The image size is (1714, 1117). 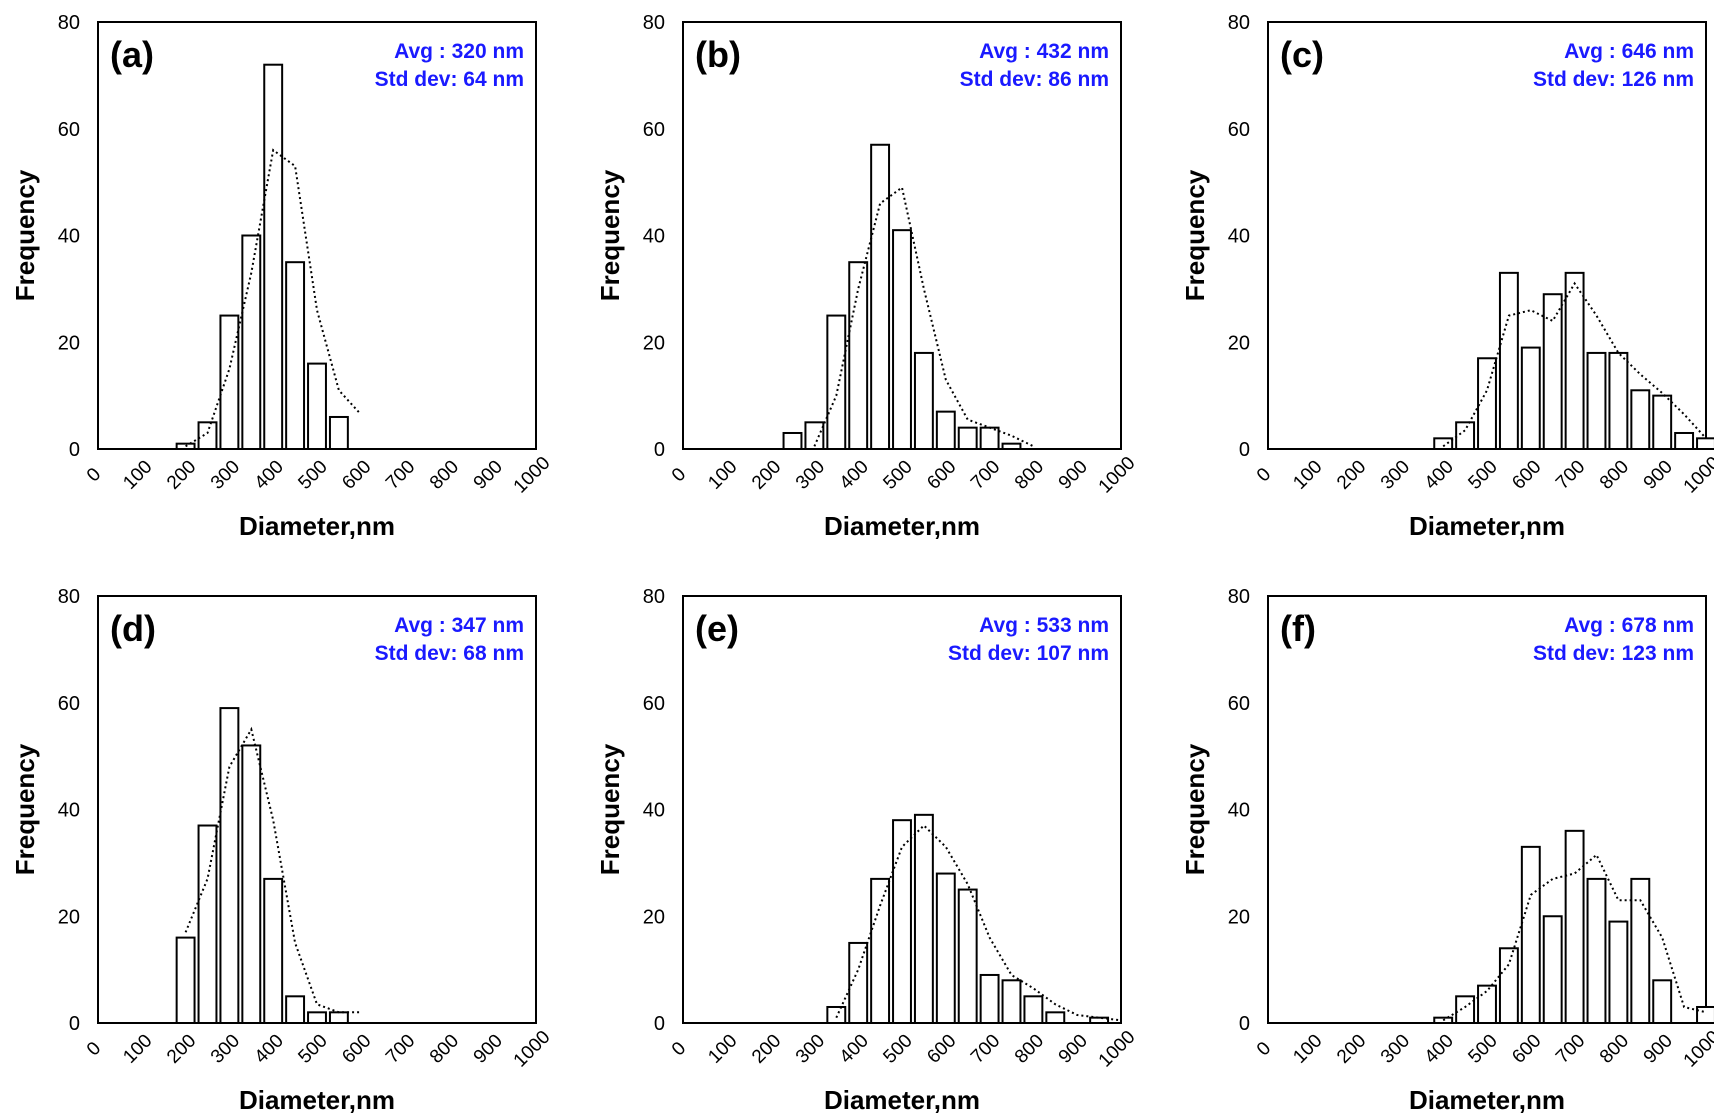 What do you see at coordinates (1302, 54) in the screenshot?
I see `panel-label: (c)` at bounding box center [1302, 54].